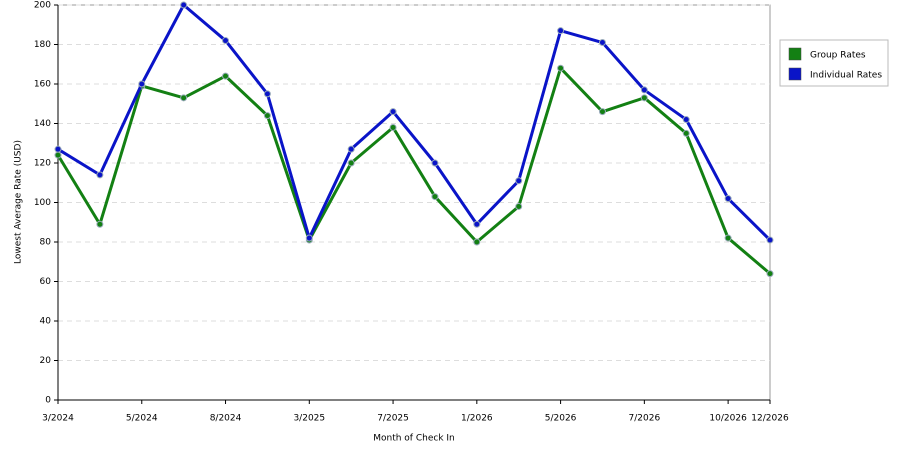  Describe the element at coordinates (645, 419) in the screenshot. I see `x-tick-label: 7/2026` at that location.